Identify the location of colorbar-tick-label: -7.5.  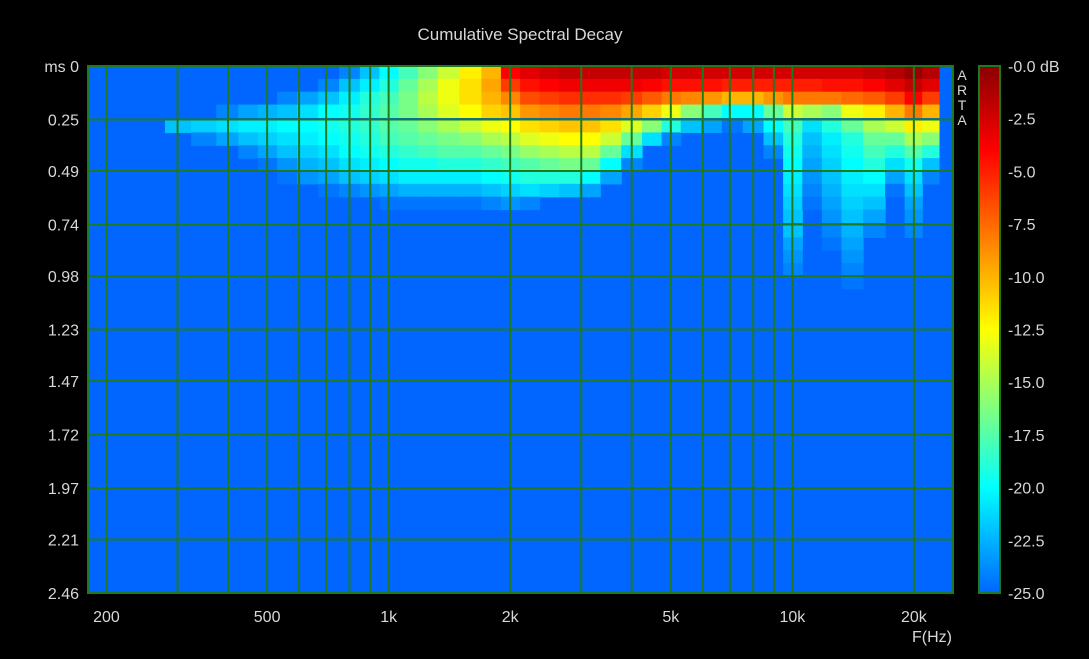
(1022, 225).